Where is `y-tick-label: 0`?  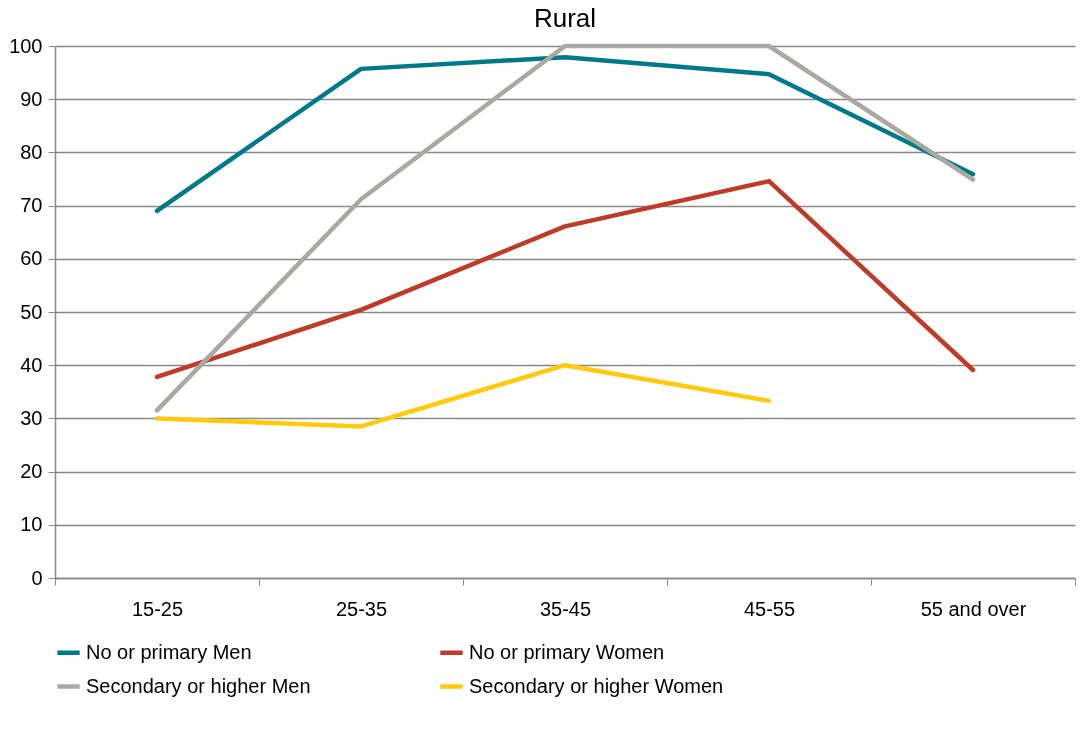
y-tick-label: 0 is located at coordinates (37, 577).